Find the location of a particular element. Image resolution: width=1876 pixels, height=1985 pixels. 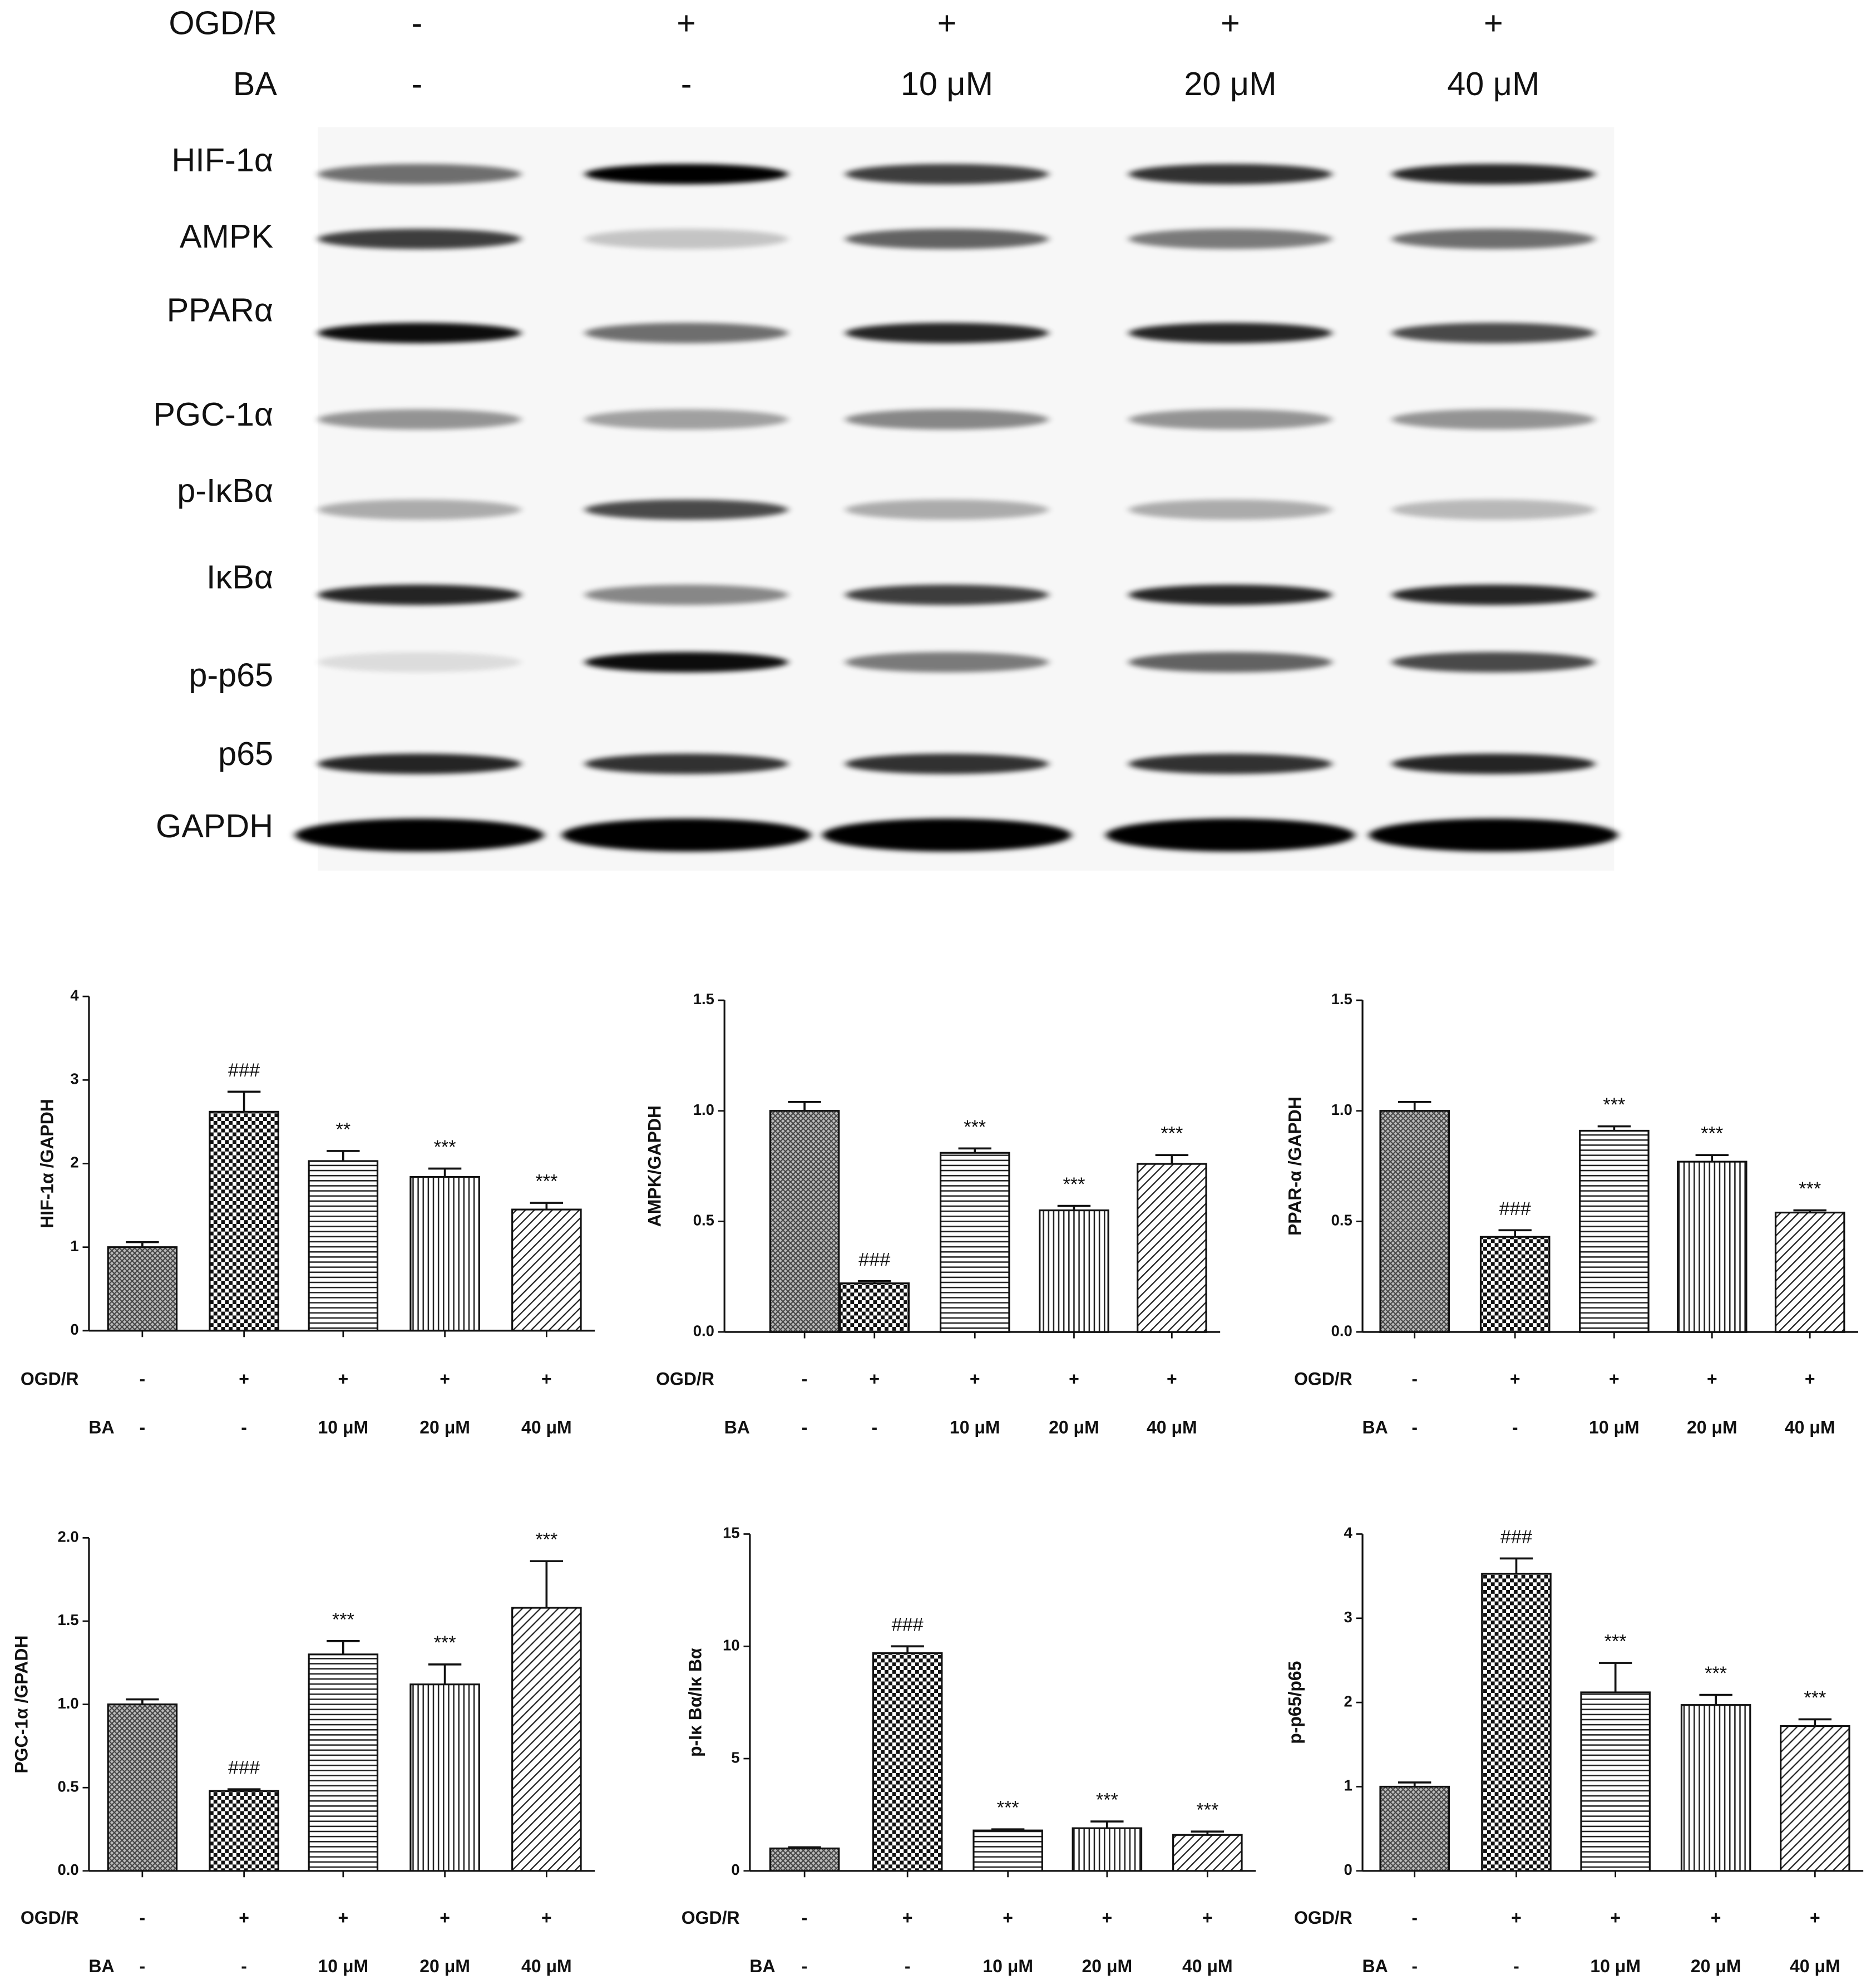

y-axis-label: p-p65/p65 is located at coordinates (1295, 1702).